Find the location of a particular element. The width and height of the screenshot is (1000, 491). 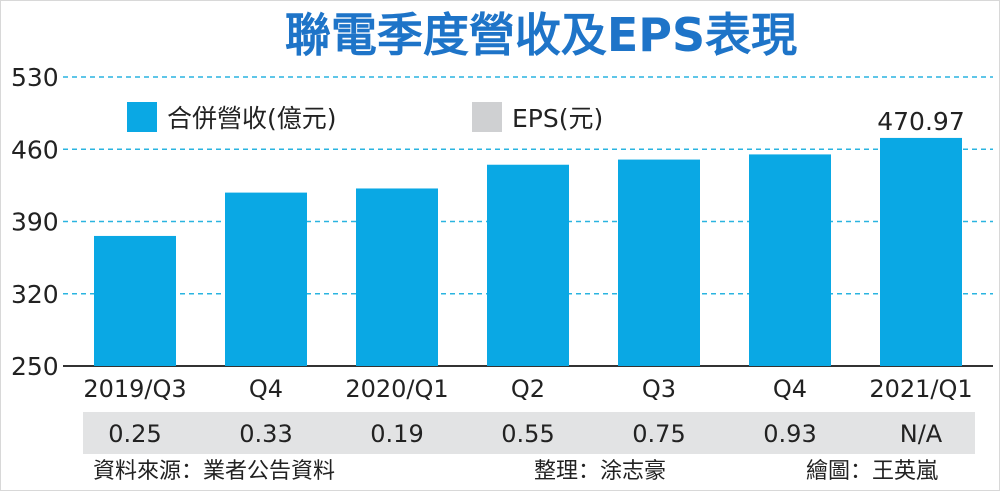

x-tick-label: 2019/Q3 is located at coordinates (134, 389).